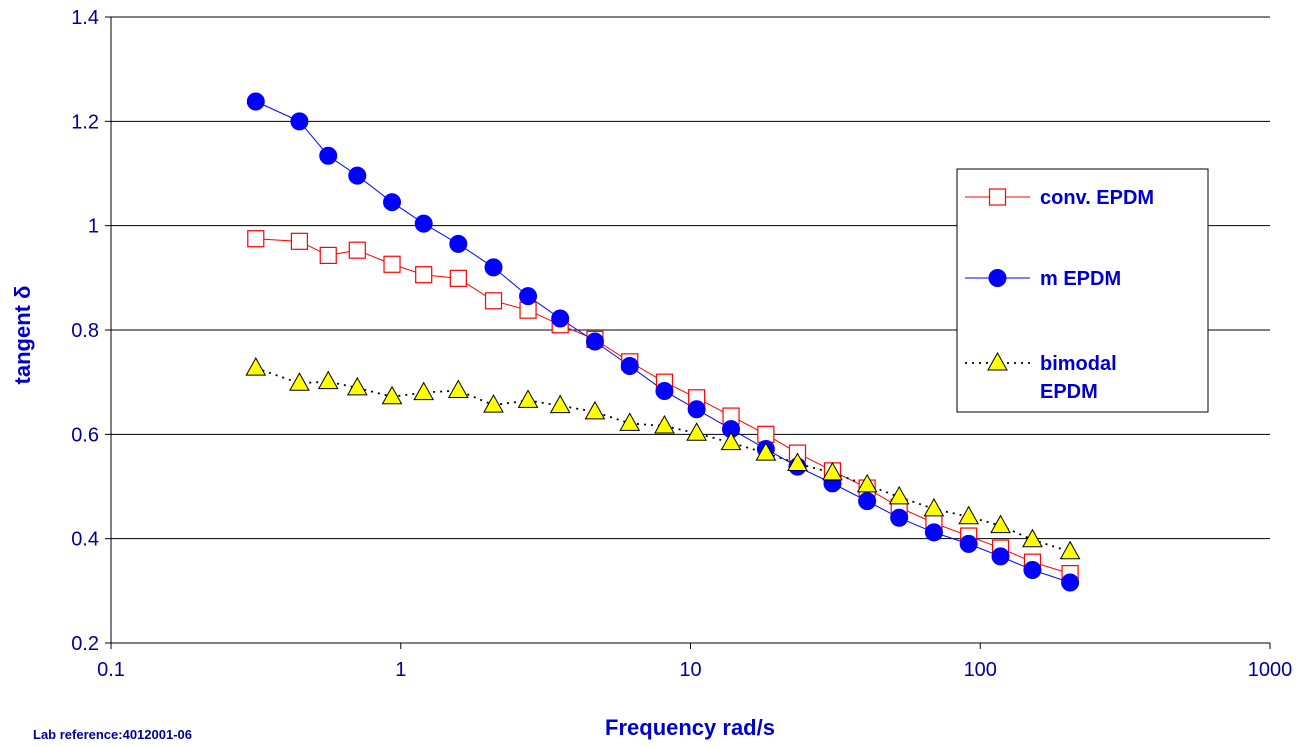 Image resolution: width=1302 pixels, height=747 pixels. I want to click on legend-label-1: m EPDM, so click(1080, 279).